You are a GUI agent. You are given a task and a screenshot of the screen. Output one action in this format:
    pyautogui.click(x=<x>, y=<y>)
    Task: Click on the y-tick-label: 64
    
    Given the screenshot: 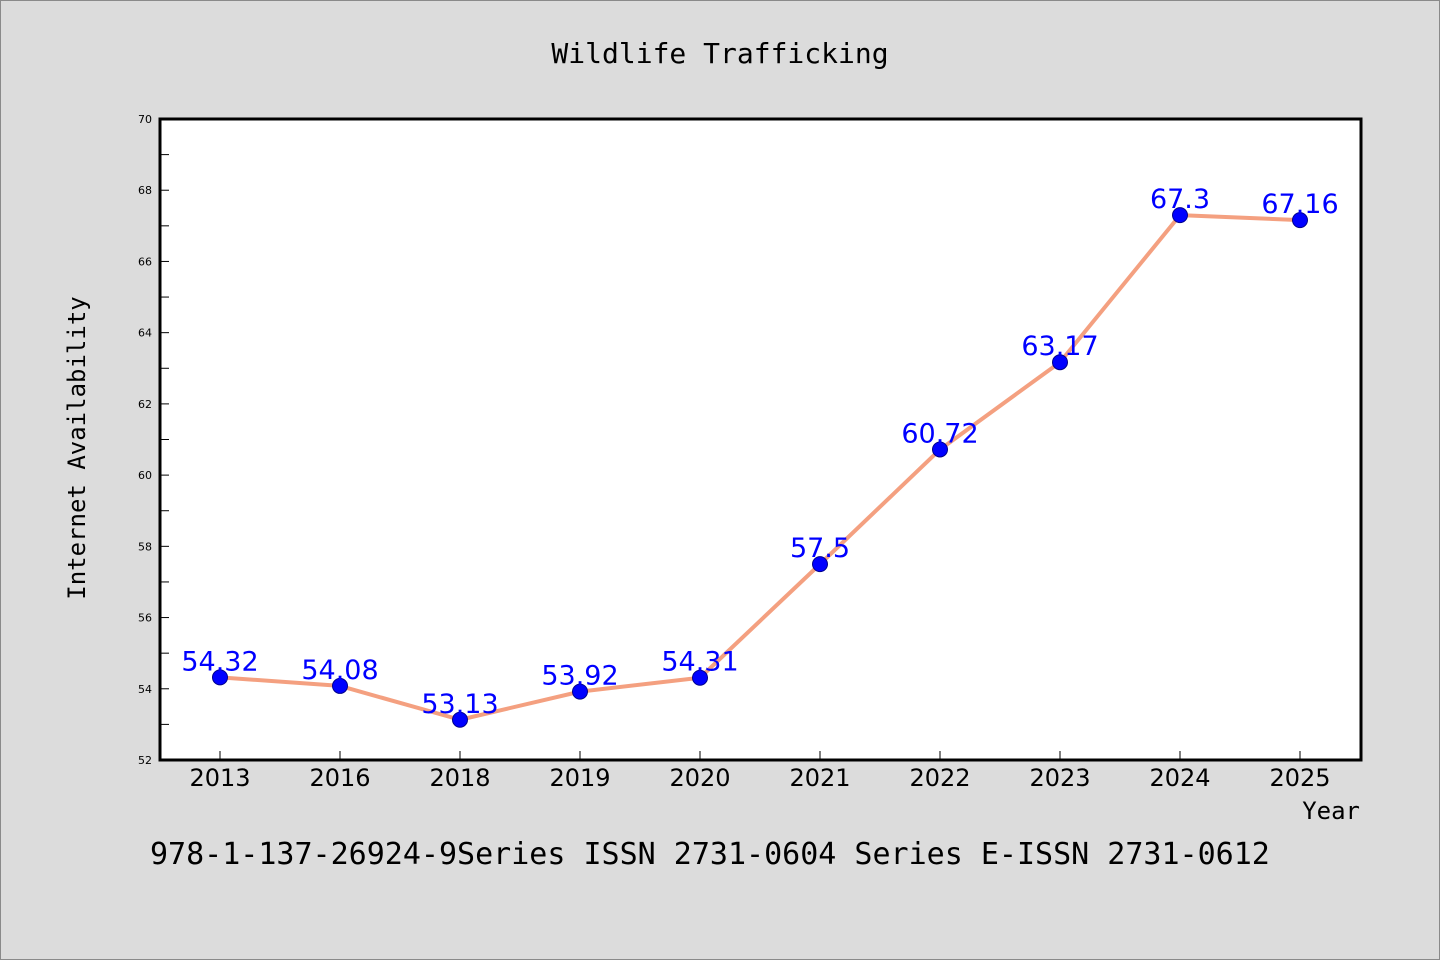 What is the action you would take?
    pyautogui.click(x=145, y=333)
    